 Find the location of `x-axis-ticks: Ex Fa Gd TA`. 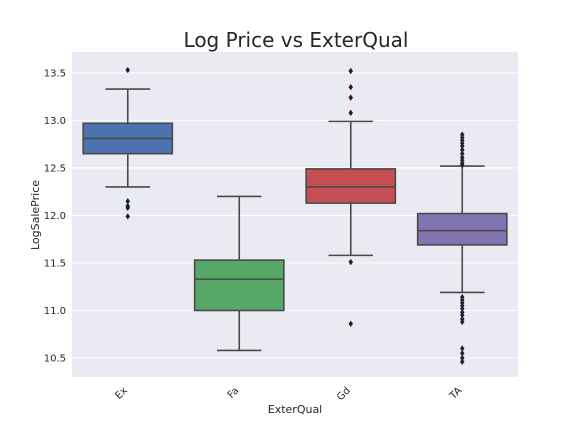

x-axis-ticks: Ex Fa Gd TA is located at coordinates (288, 394).